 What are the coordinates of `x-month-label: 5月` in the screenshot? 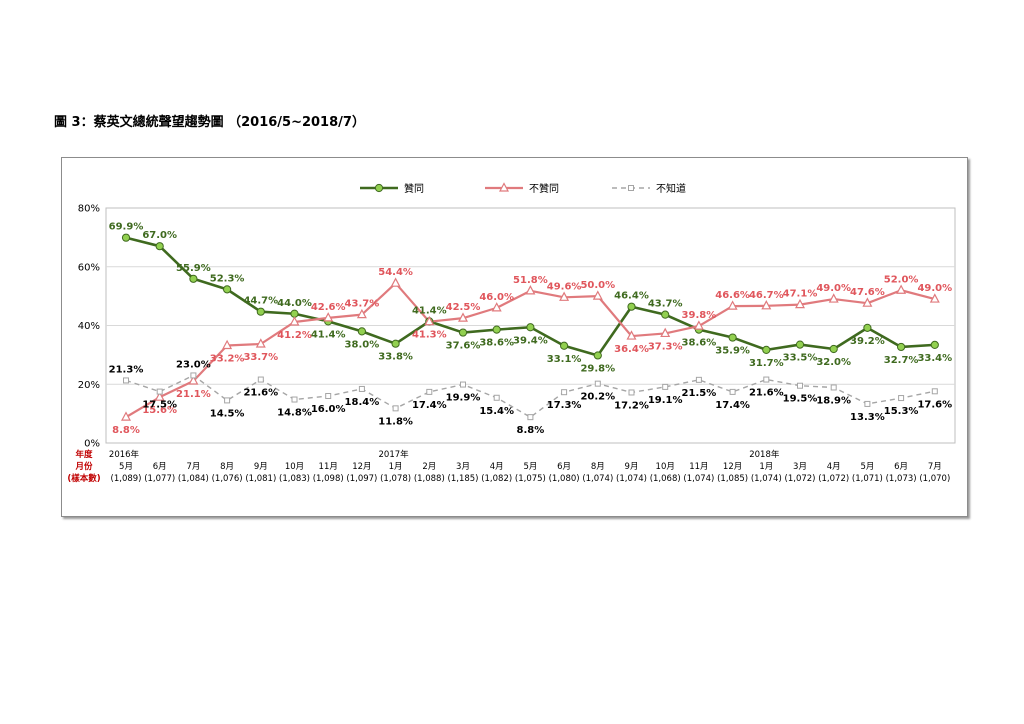 It's located at (530, 467).